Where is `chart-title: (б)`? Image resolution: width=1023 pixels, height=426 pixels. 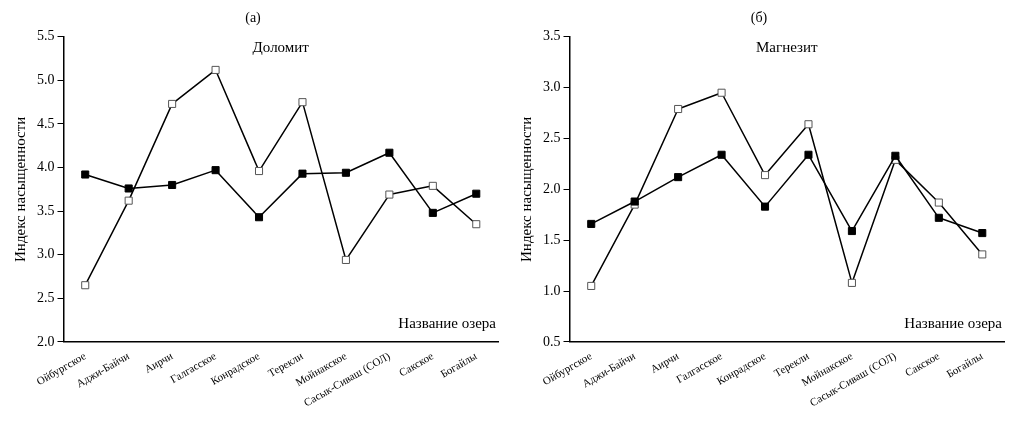
chart-title: (б) is located at coordinates (759, 18).